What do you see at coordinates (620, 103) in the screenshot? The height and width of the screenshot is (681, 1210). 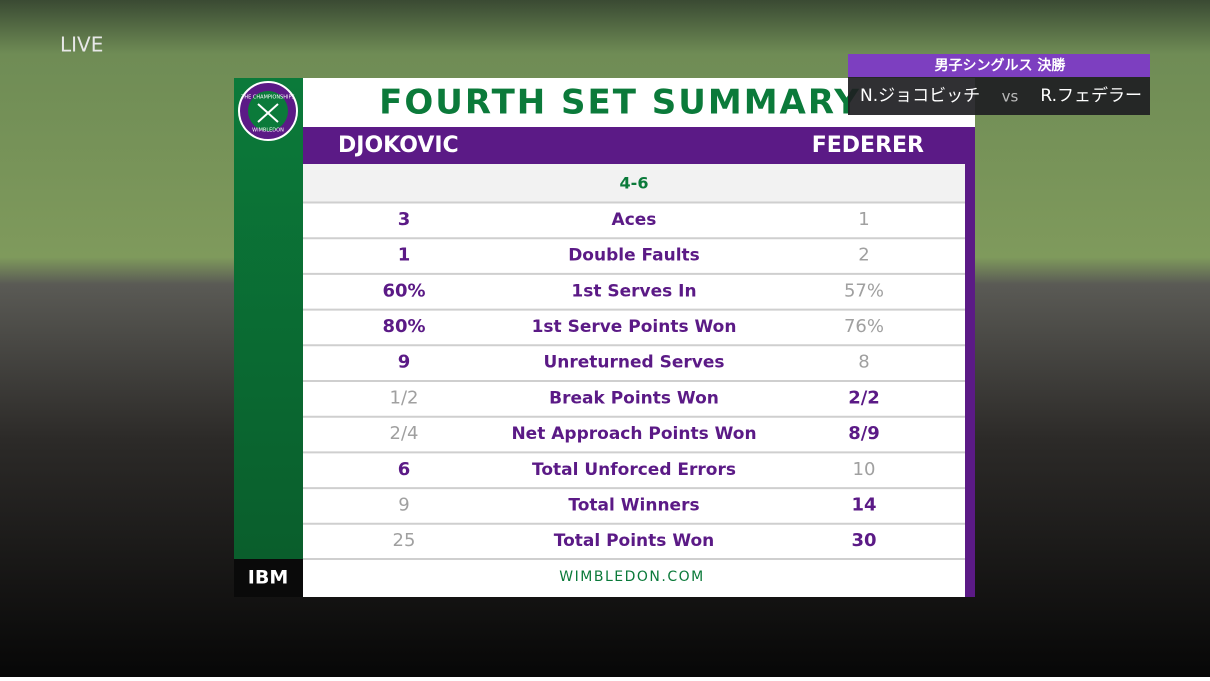 I see `title: FOURTH SET SUMMARY` at bounding box center [620, 103].